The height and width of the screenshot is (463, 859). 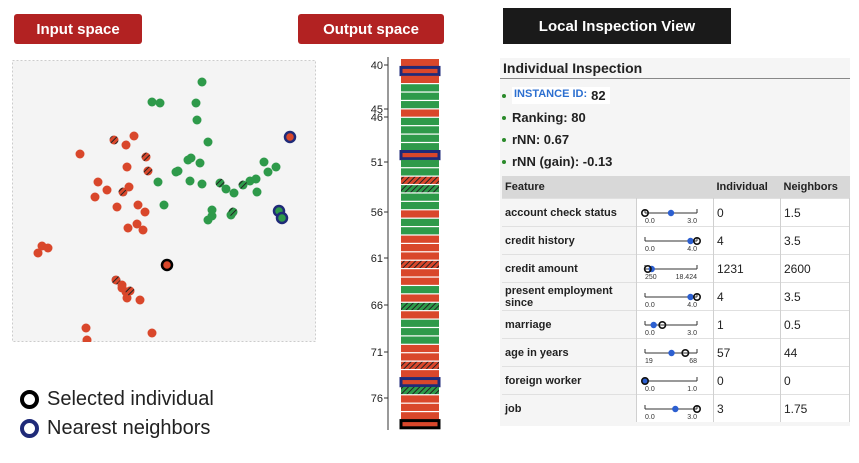 I want to click on table-row: marriage 0.0 3.0 1 0.5, so click(x=676, y=324).